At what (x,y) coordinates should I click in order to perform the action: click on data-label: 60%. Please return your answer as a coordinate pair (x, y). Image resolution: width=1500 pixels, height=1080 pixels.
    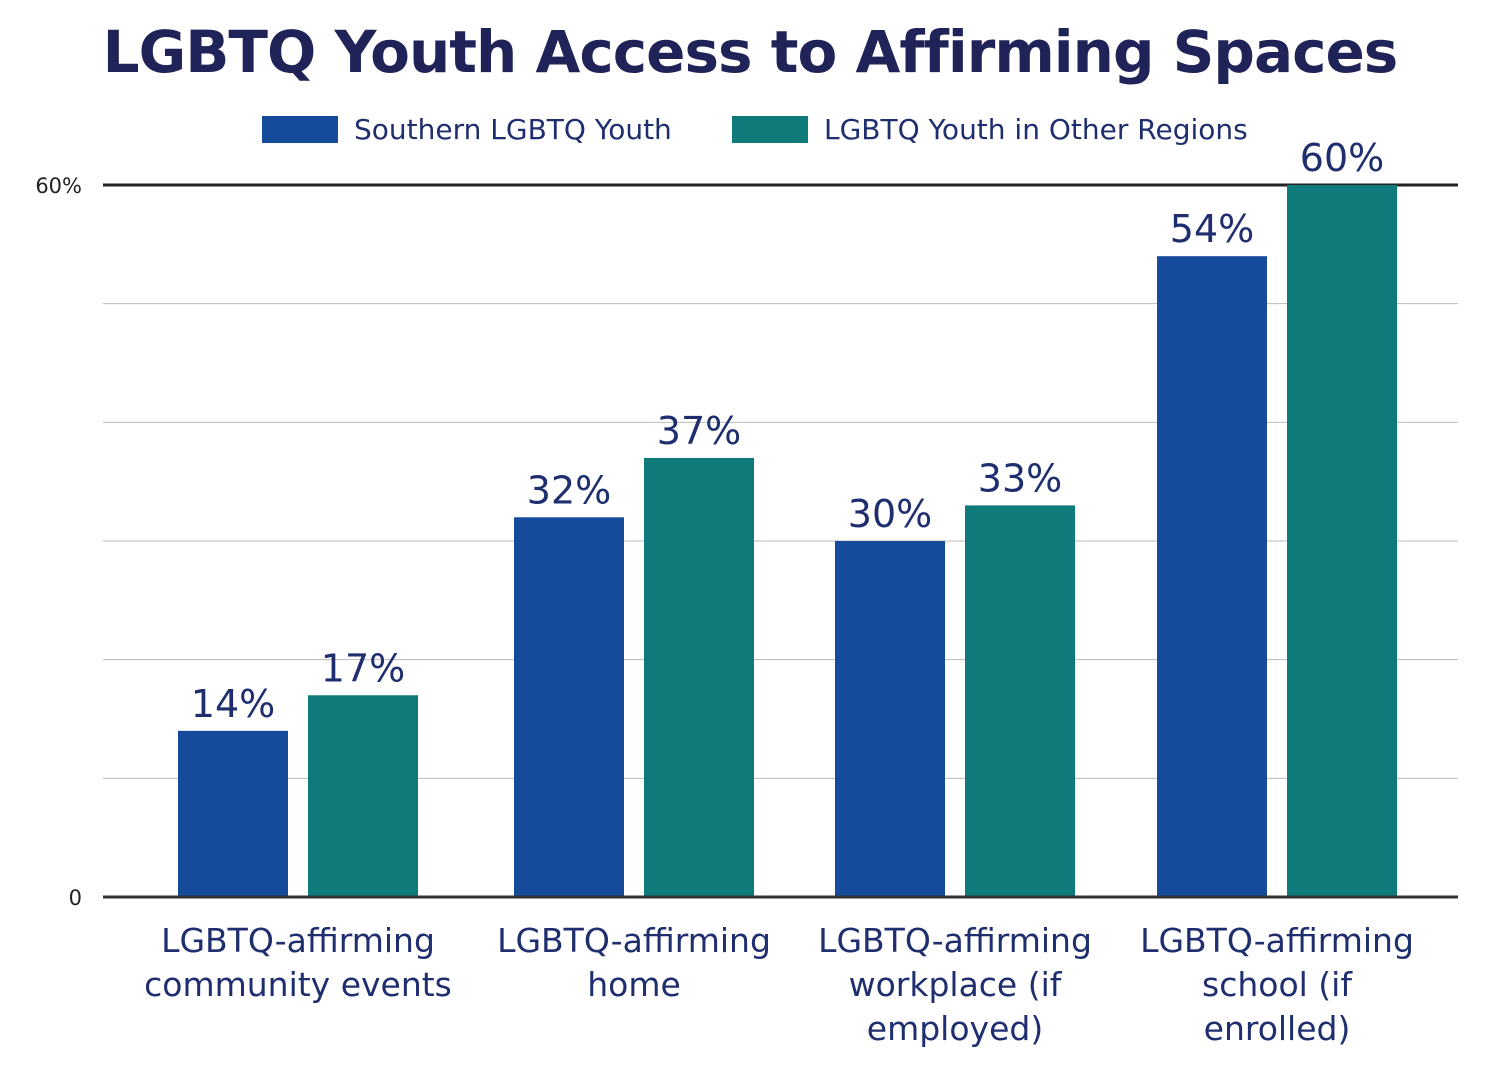
    Looking at the image, I should click on (1342, 158).